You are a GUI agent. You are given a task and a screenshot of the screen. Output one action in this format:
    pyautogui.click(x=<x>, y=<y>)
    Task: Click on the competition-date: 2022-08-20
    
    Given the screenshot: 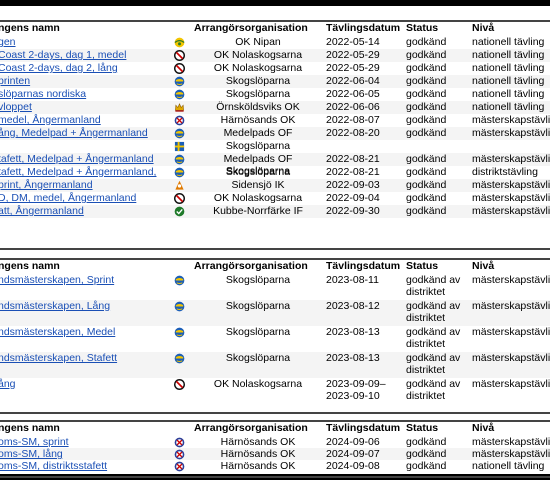 What is the action you would take?
    pyautogui.click(x=353, y=133)
    